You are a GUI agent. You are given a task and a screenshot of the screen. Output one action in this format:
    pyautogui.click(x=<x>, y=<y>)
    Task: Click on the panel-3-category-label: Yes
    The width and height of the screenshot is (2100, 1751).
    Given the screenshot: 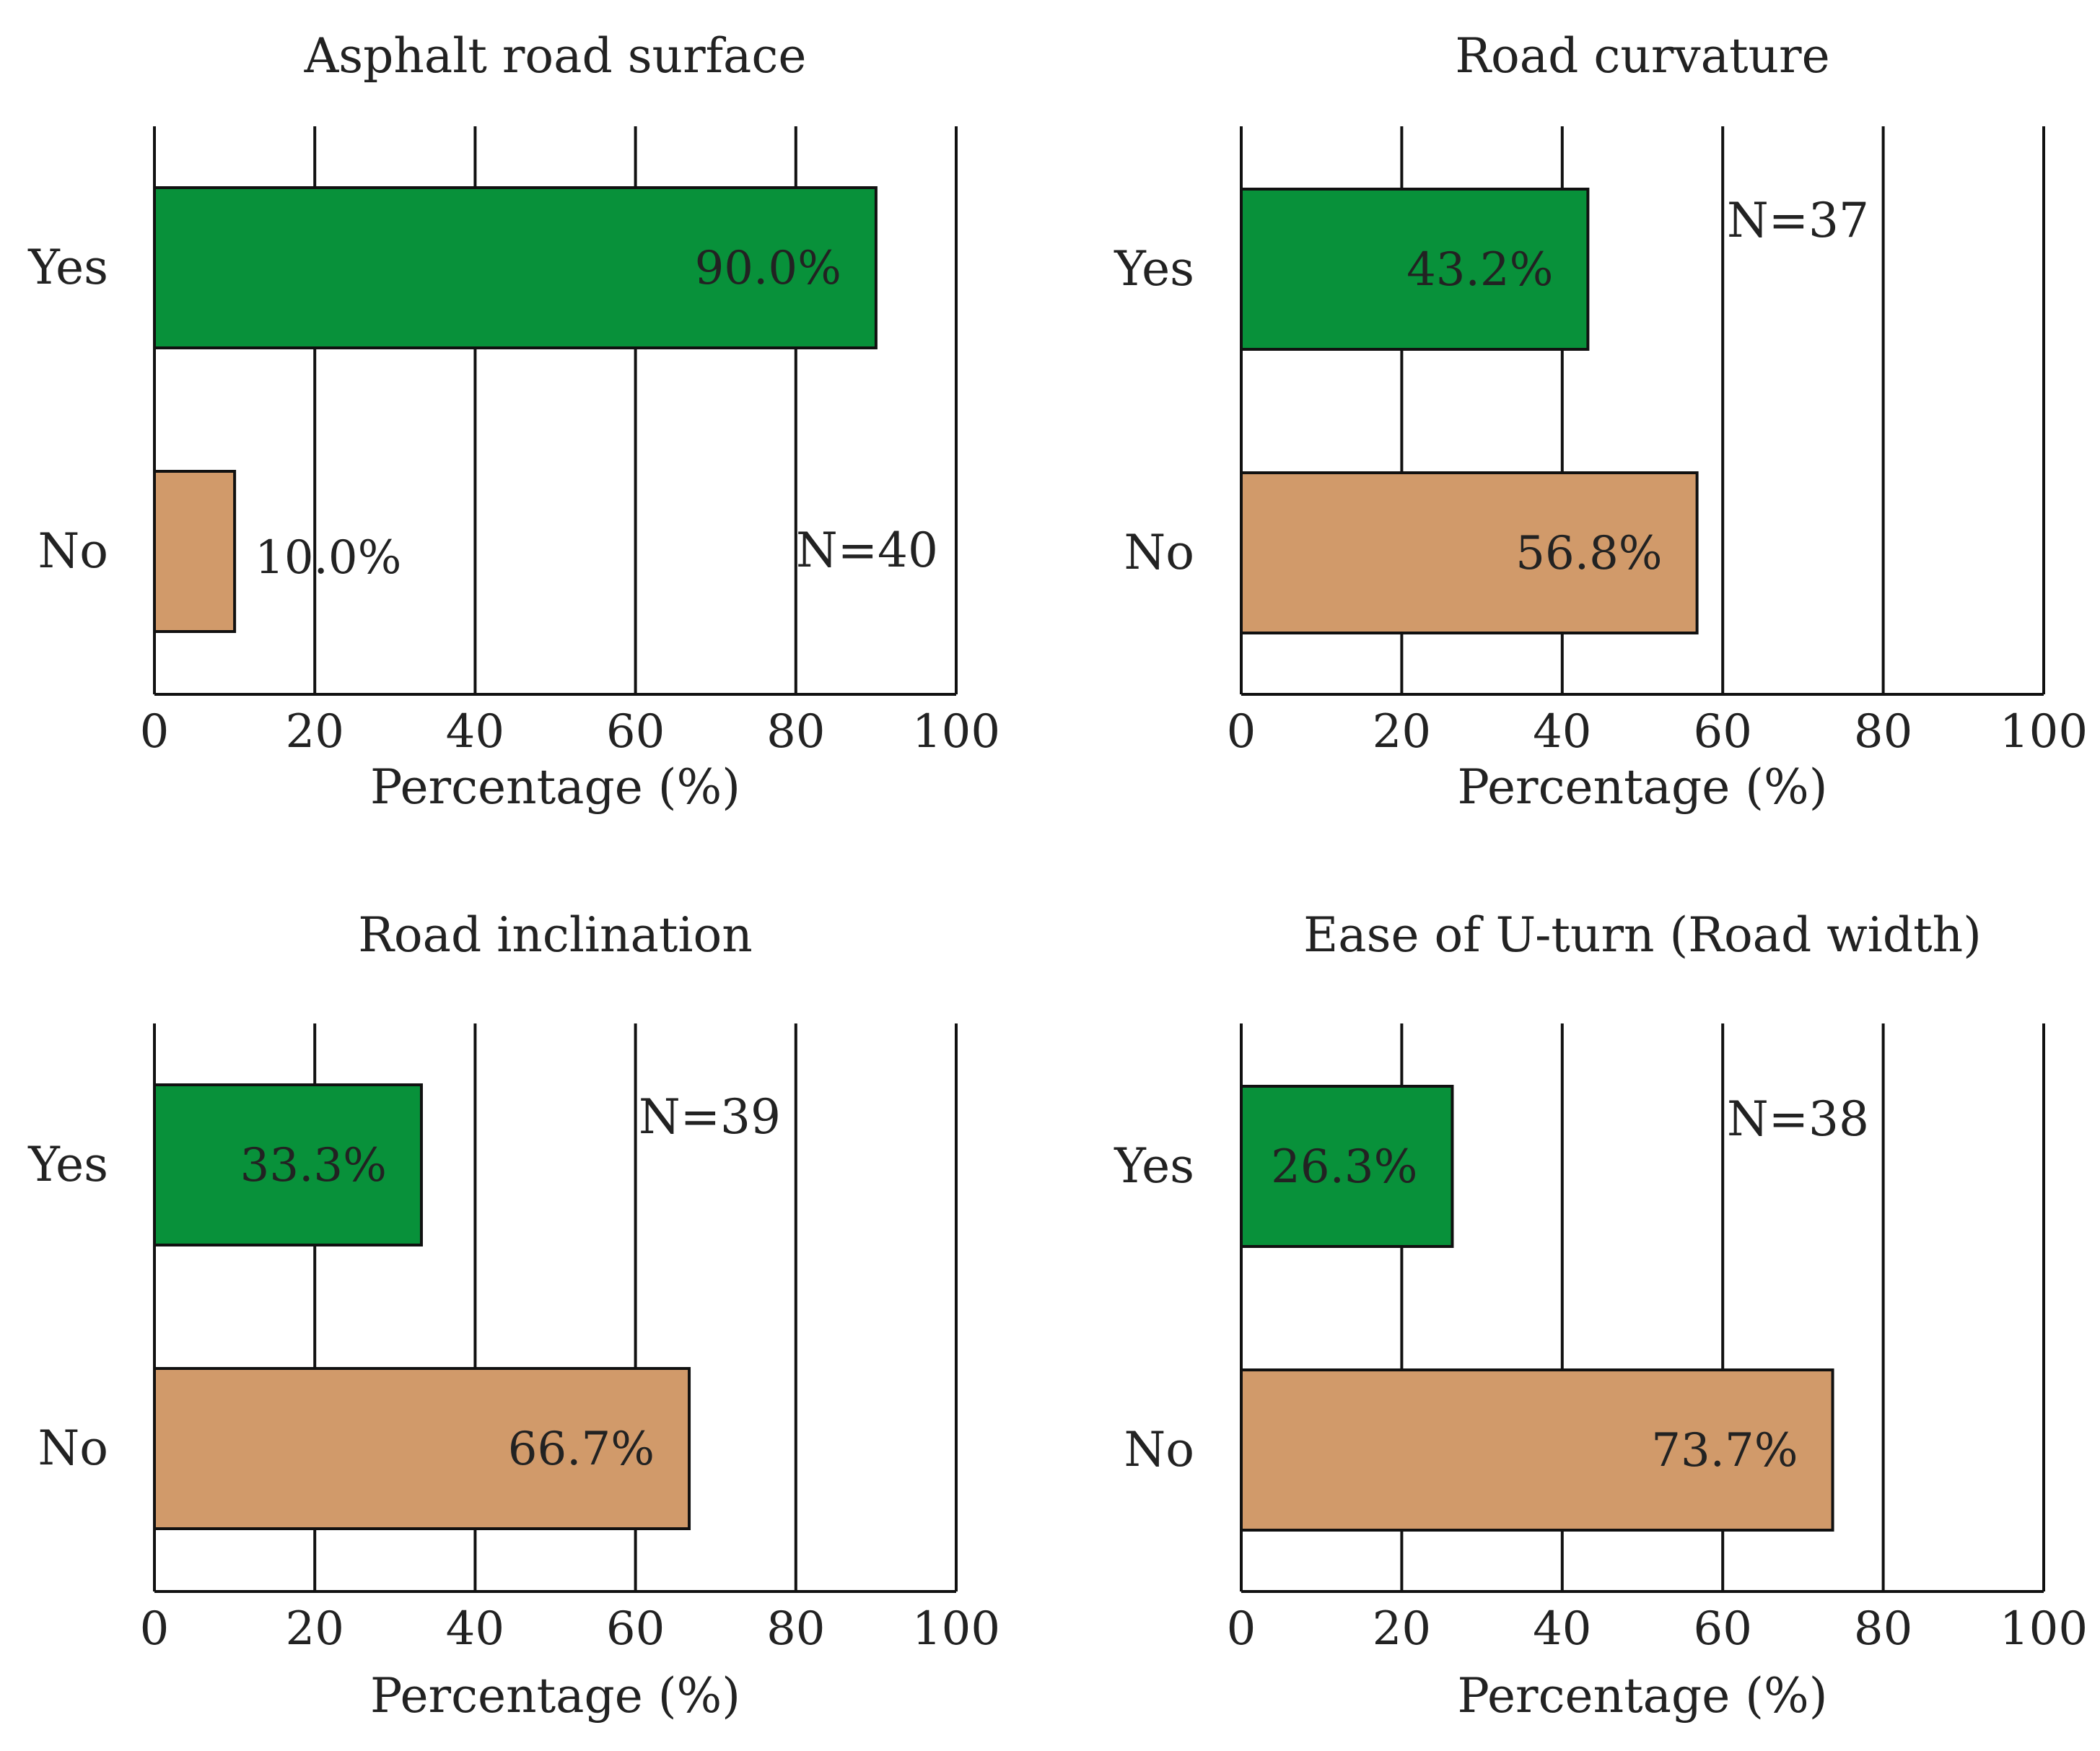 What is the action you would take?
    pyautogui.click(x=67, y=1164)
    